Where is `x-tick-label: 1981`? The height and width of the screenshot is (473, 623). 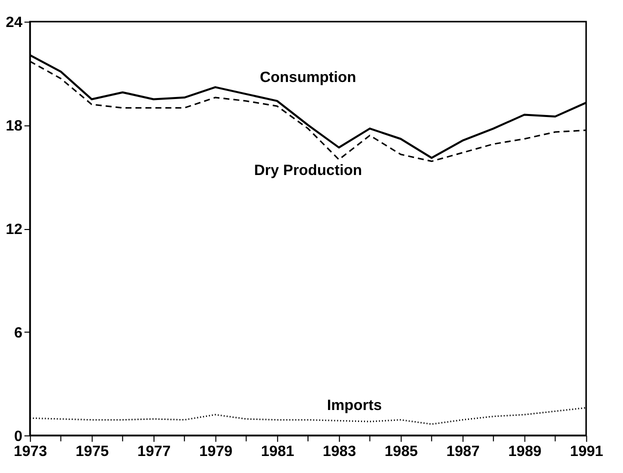
x-tick-label: 1981 is located at coordinates (277, 451).